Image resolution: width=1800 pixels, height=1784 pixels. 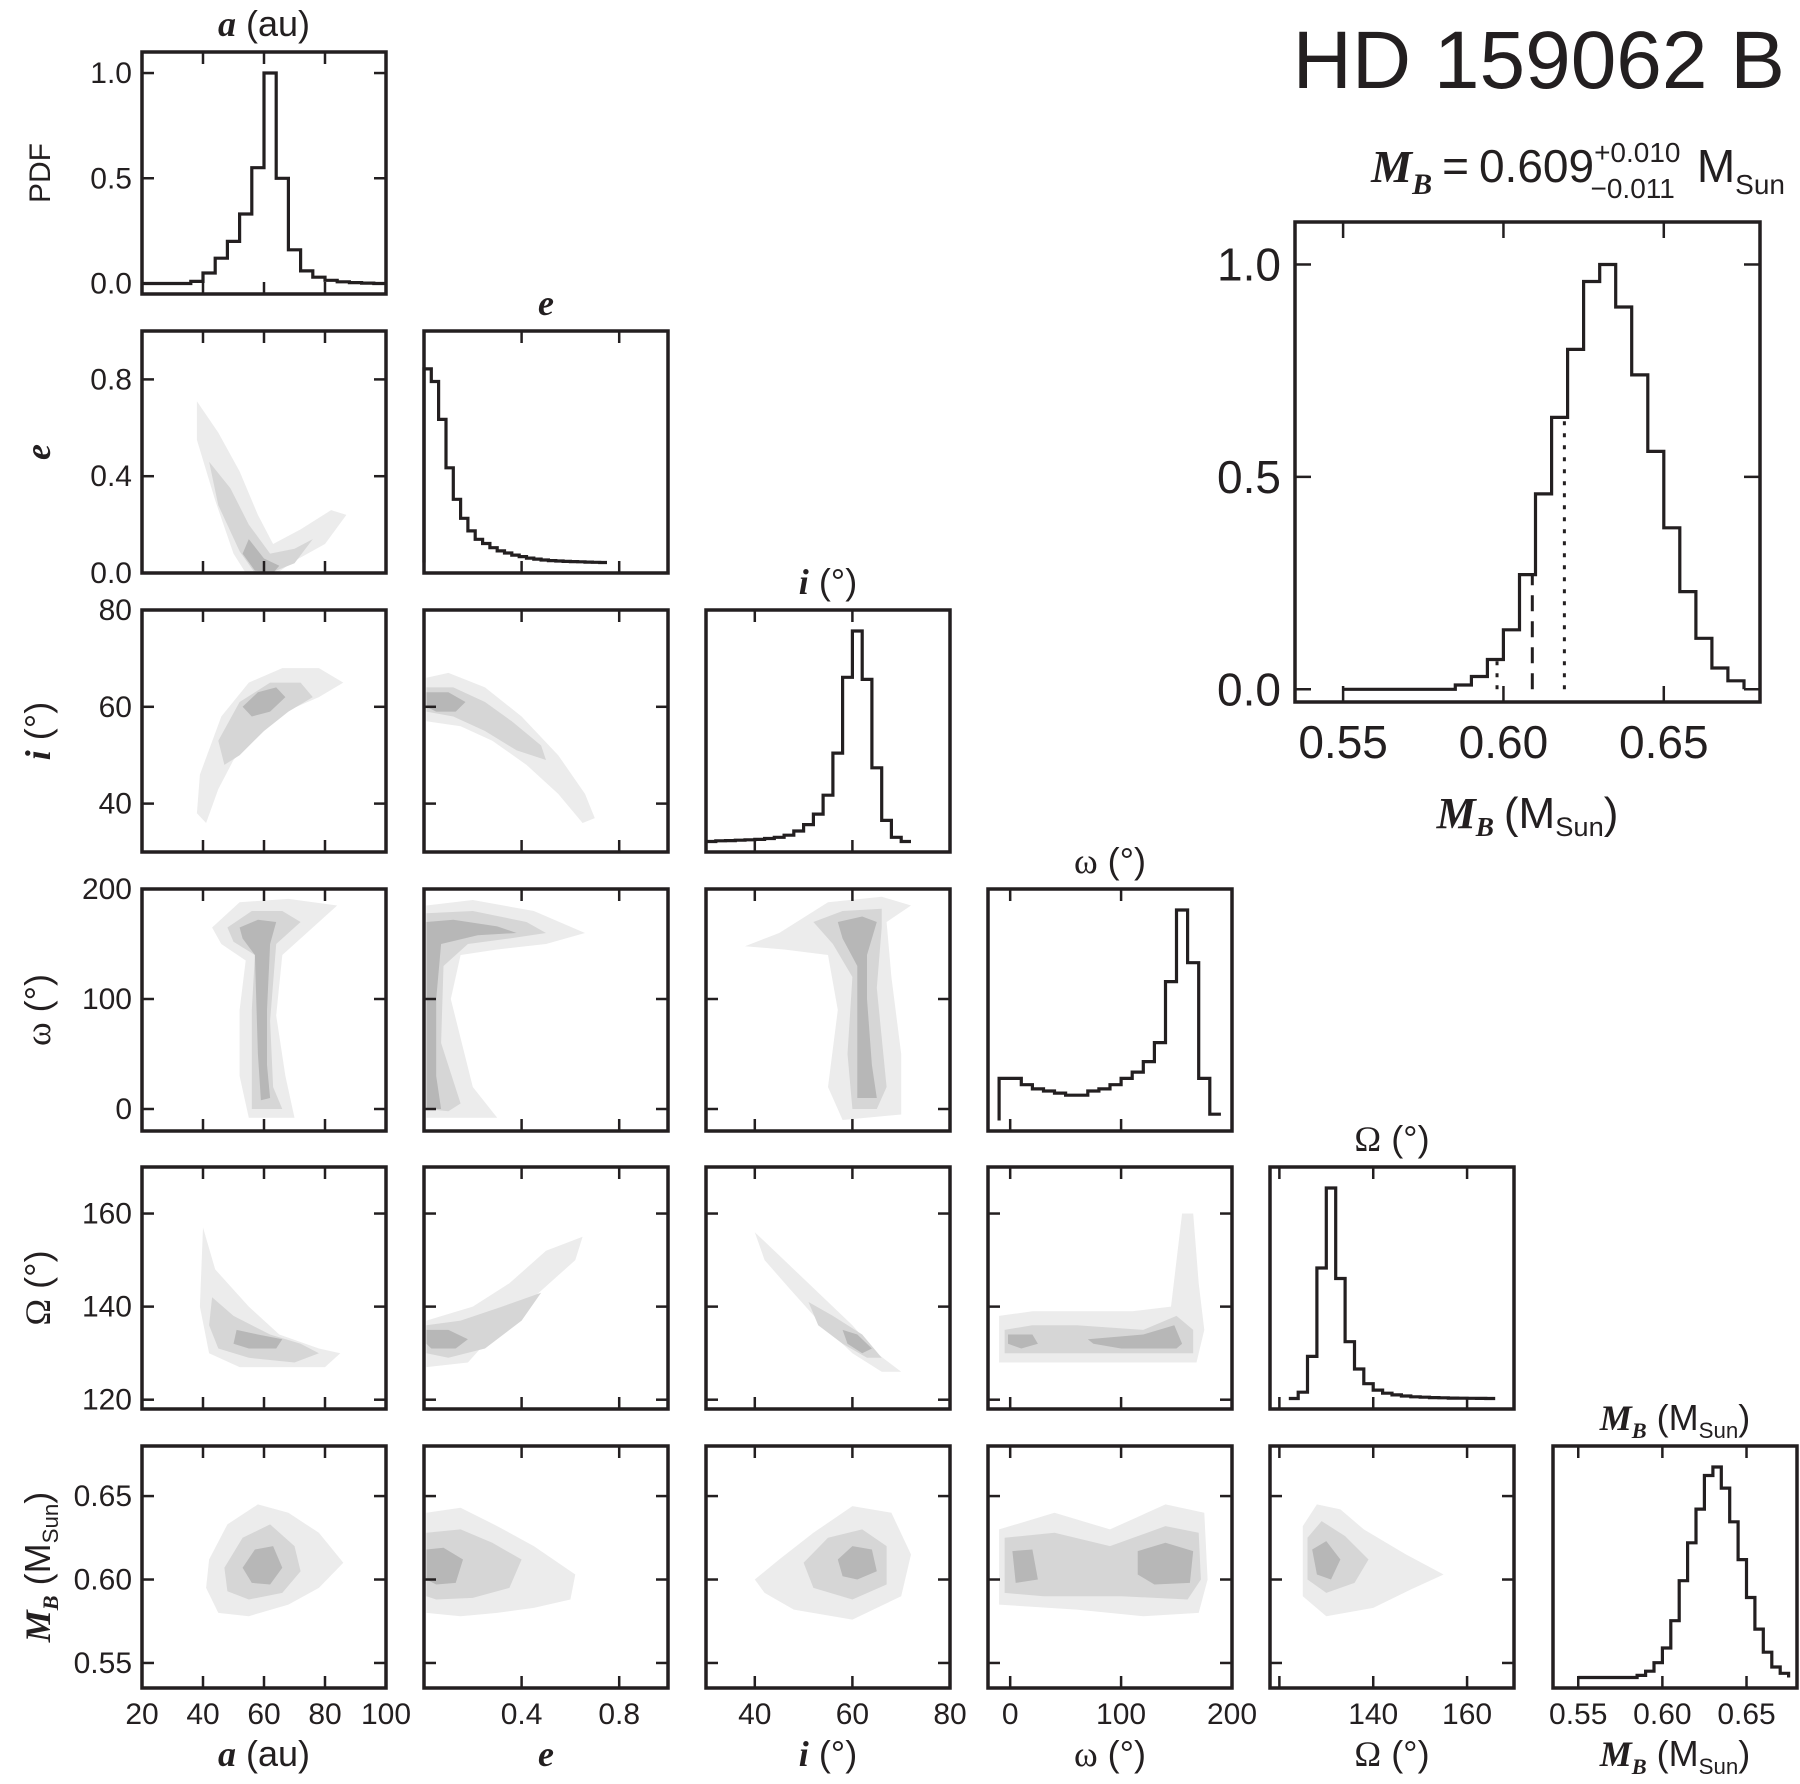 What do you see at coordinates (270, 1297) in the screenshot?
I see `contour-panel-a-Omega` at bounding box center [270, 1297].